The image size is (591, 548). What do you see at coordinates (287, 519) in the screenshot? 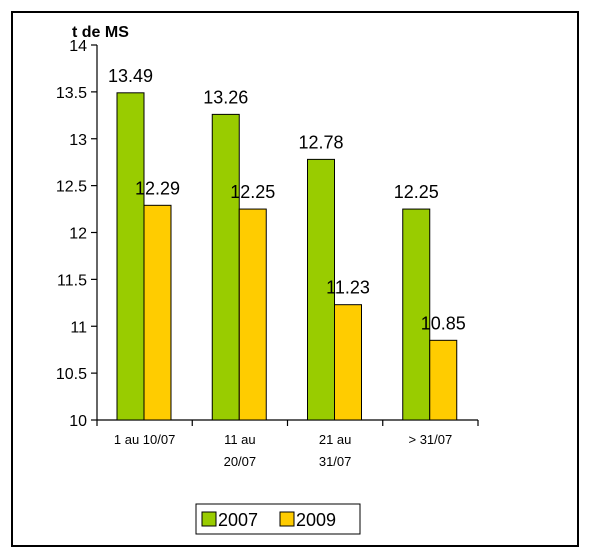
I see `legend-swatch-2009` at bounding box center [287, 519].